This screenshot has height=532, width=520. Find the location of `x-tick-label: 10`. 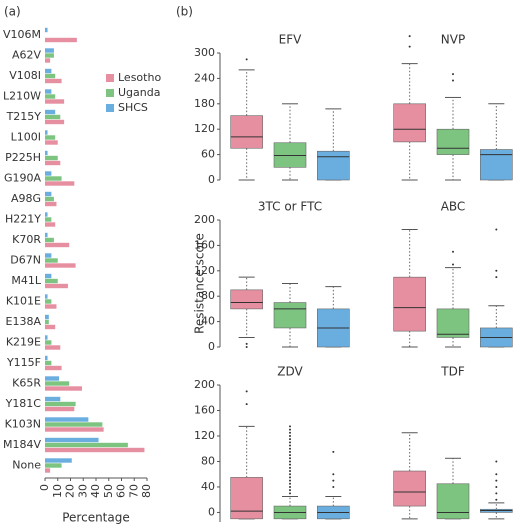

x-tick-label: 10 is located at coordinates (57, 491).